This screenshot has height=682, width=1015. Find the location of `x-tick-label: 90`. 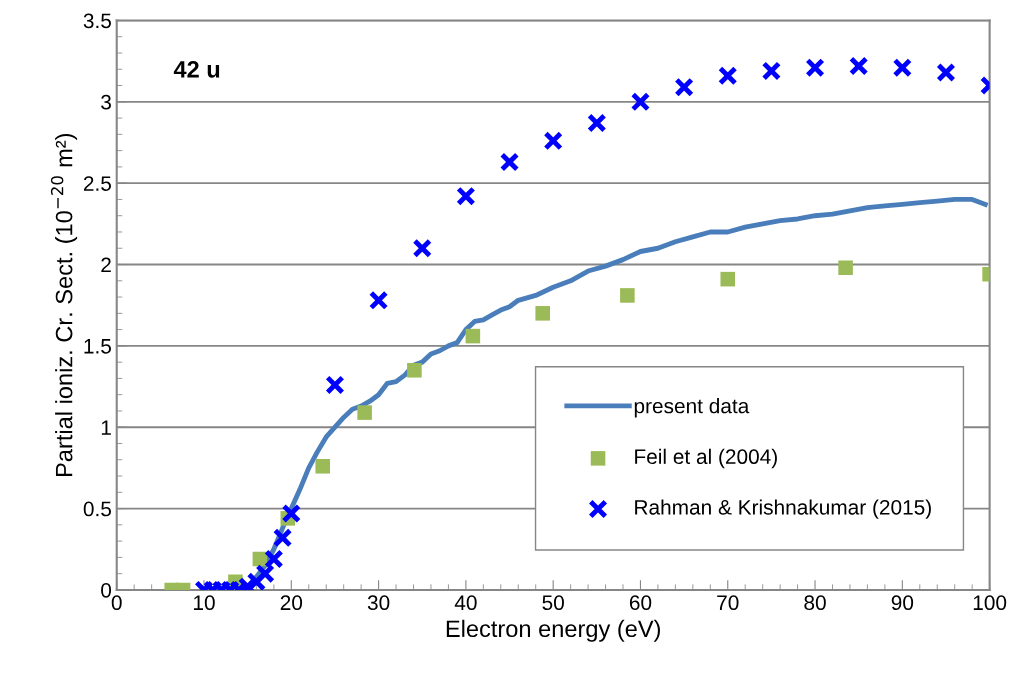

x-tick-label: 90 is located at coordinates (902, 603).